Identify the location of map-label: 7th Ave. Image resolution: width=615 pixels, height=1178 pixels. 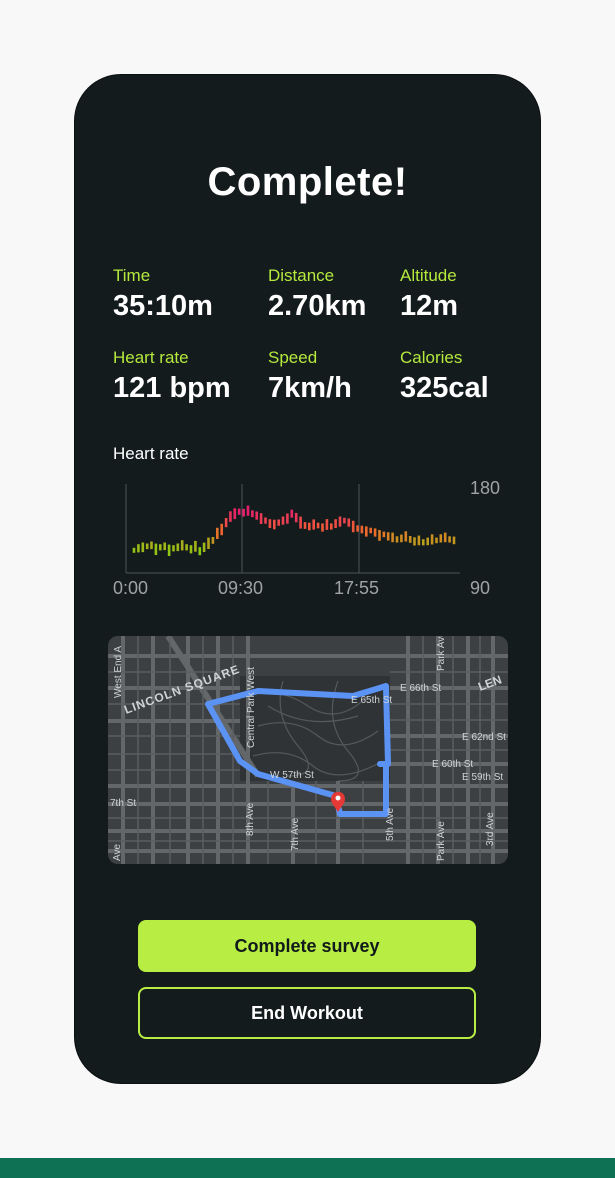
(295, 834).